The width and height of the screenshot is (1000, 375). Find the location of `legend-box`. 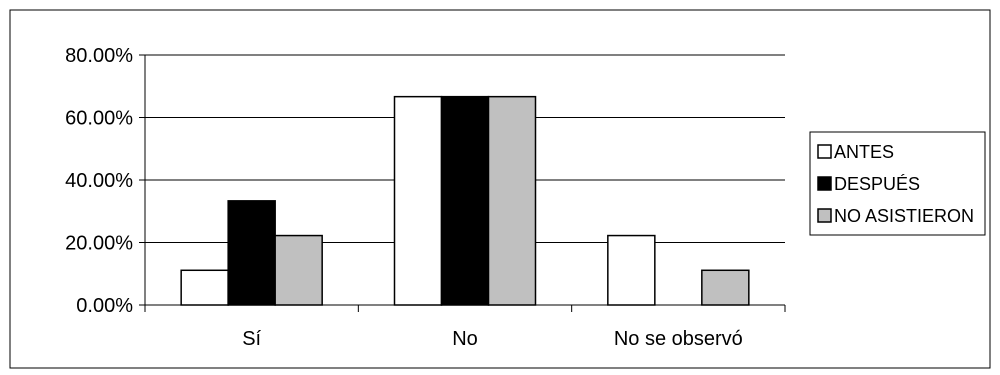

legend-box is located at coordinates (897, 183).